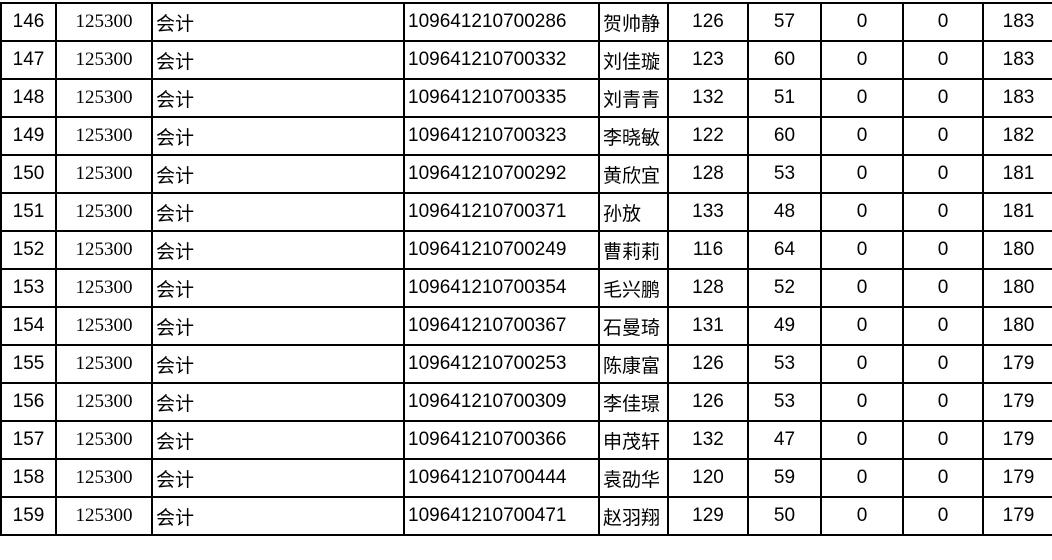 The height and width of the screenshot is (560, 1052). Describe the element at coordinates (633, 174) in the screenshot. I see `name-cell: 黄欣宜` at that location.